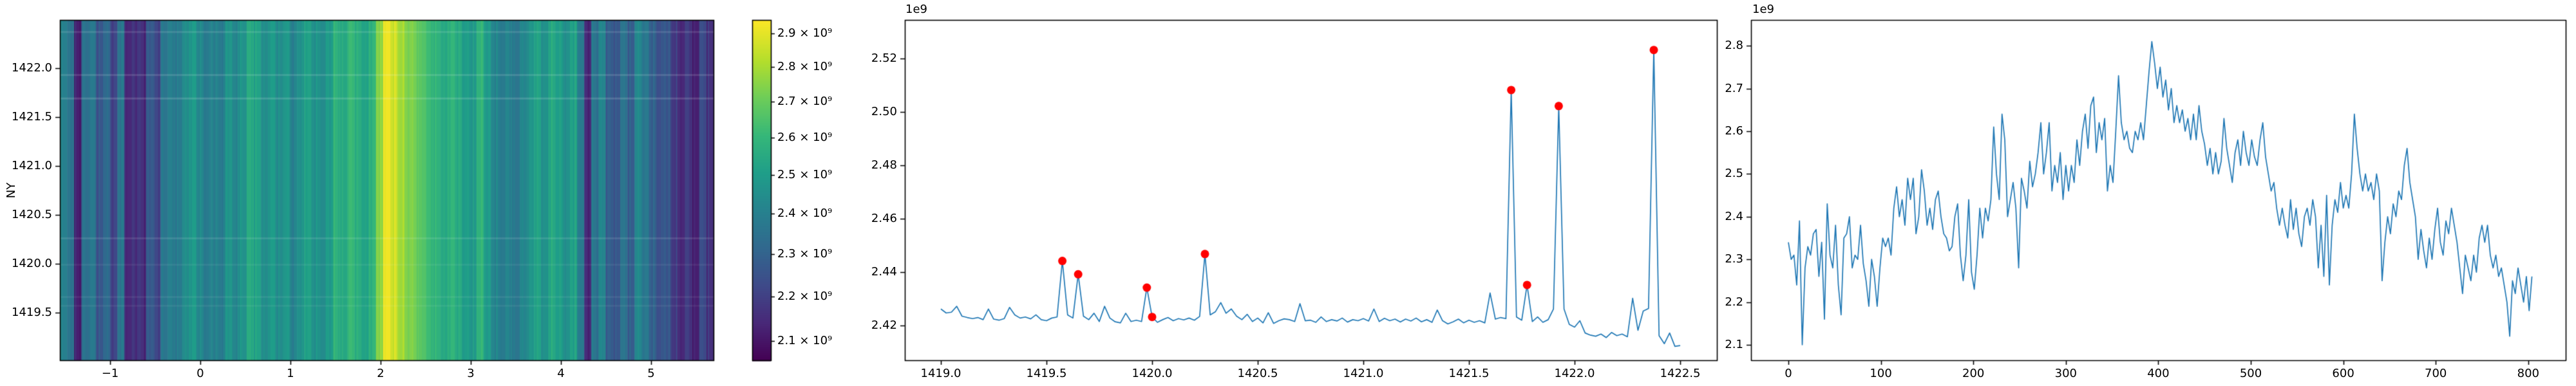  What do you see at coordinates (1153, 373) in the screenshot?
I see `x-tick-label: 1420.0` at bounding box center [1153, 373].